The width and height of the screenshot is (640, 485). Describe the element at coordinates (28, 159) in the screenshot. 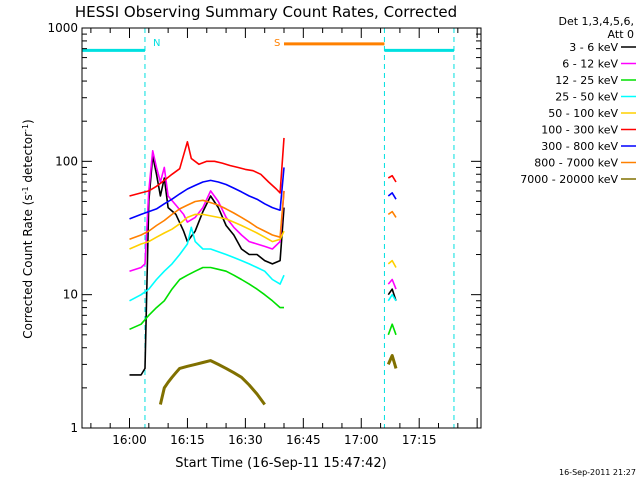

I see `y-axis-label-part: detector` at that location.